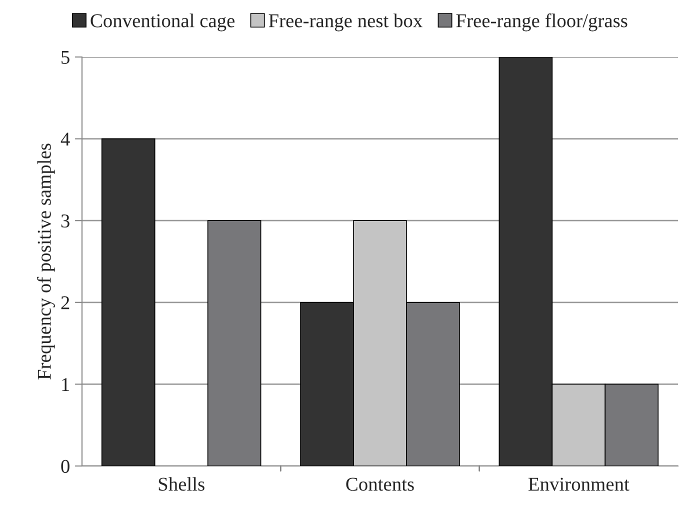  I want to click on x-tick-label: Environment, so click(579, 484).